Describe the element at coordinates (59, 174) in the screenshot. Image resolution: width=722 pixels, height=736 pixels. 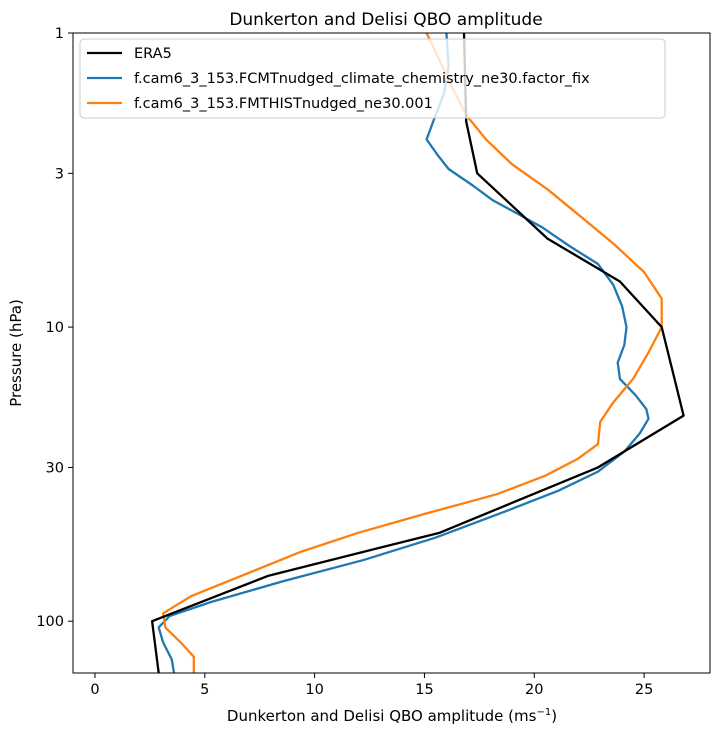
I see `y-tick-label: 3` at that location.